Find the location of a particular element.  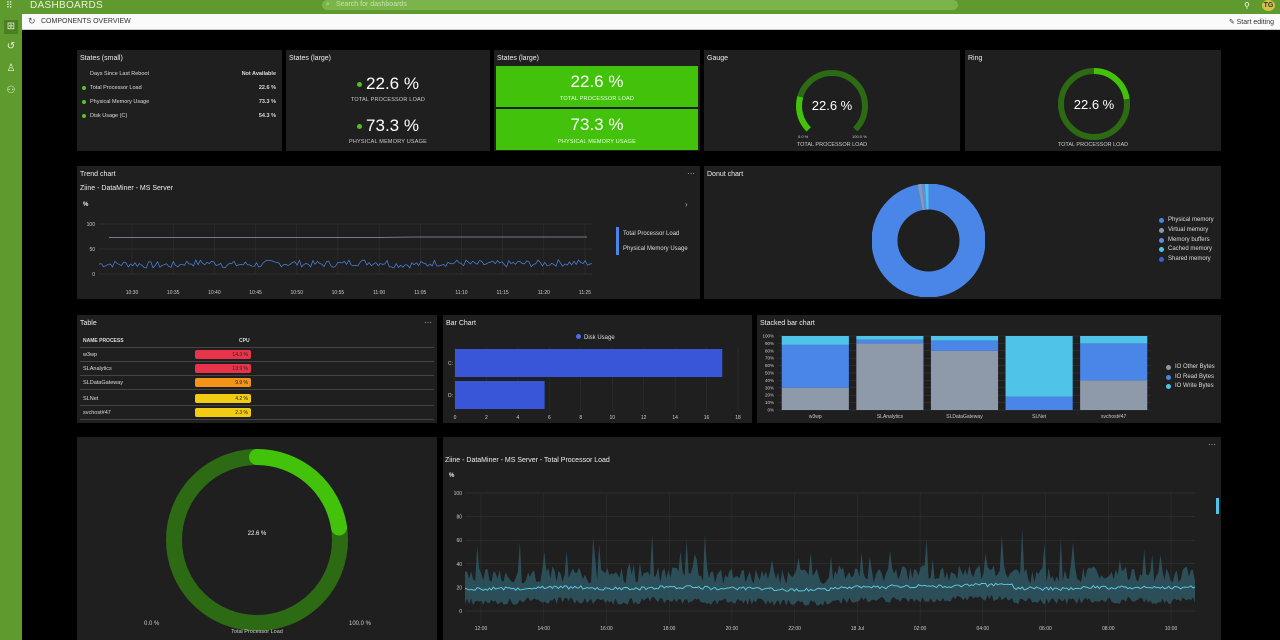

ring-value: 22.6 % is located at coordinates (1094, 104).